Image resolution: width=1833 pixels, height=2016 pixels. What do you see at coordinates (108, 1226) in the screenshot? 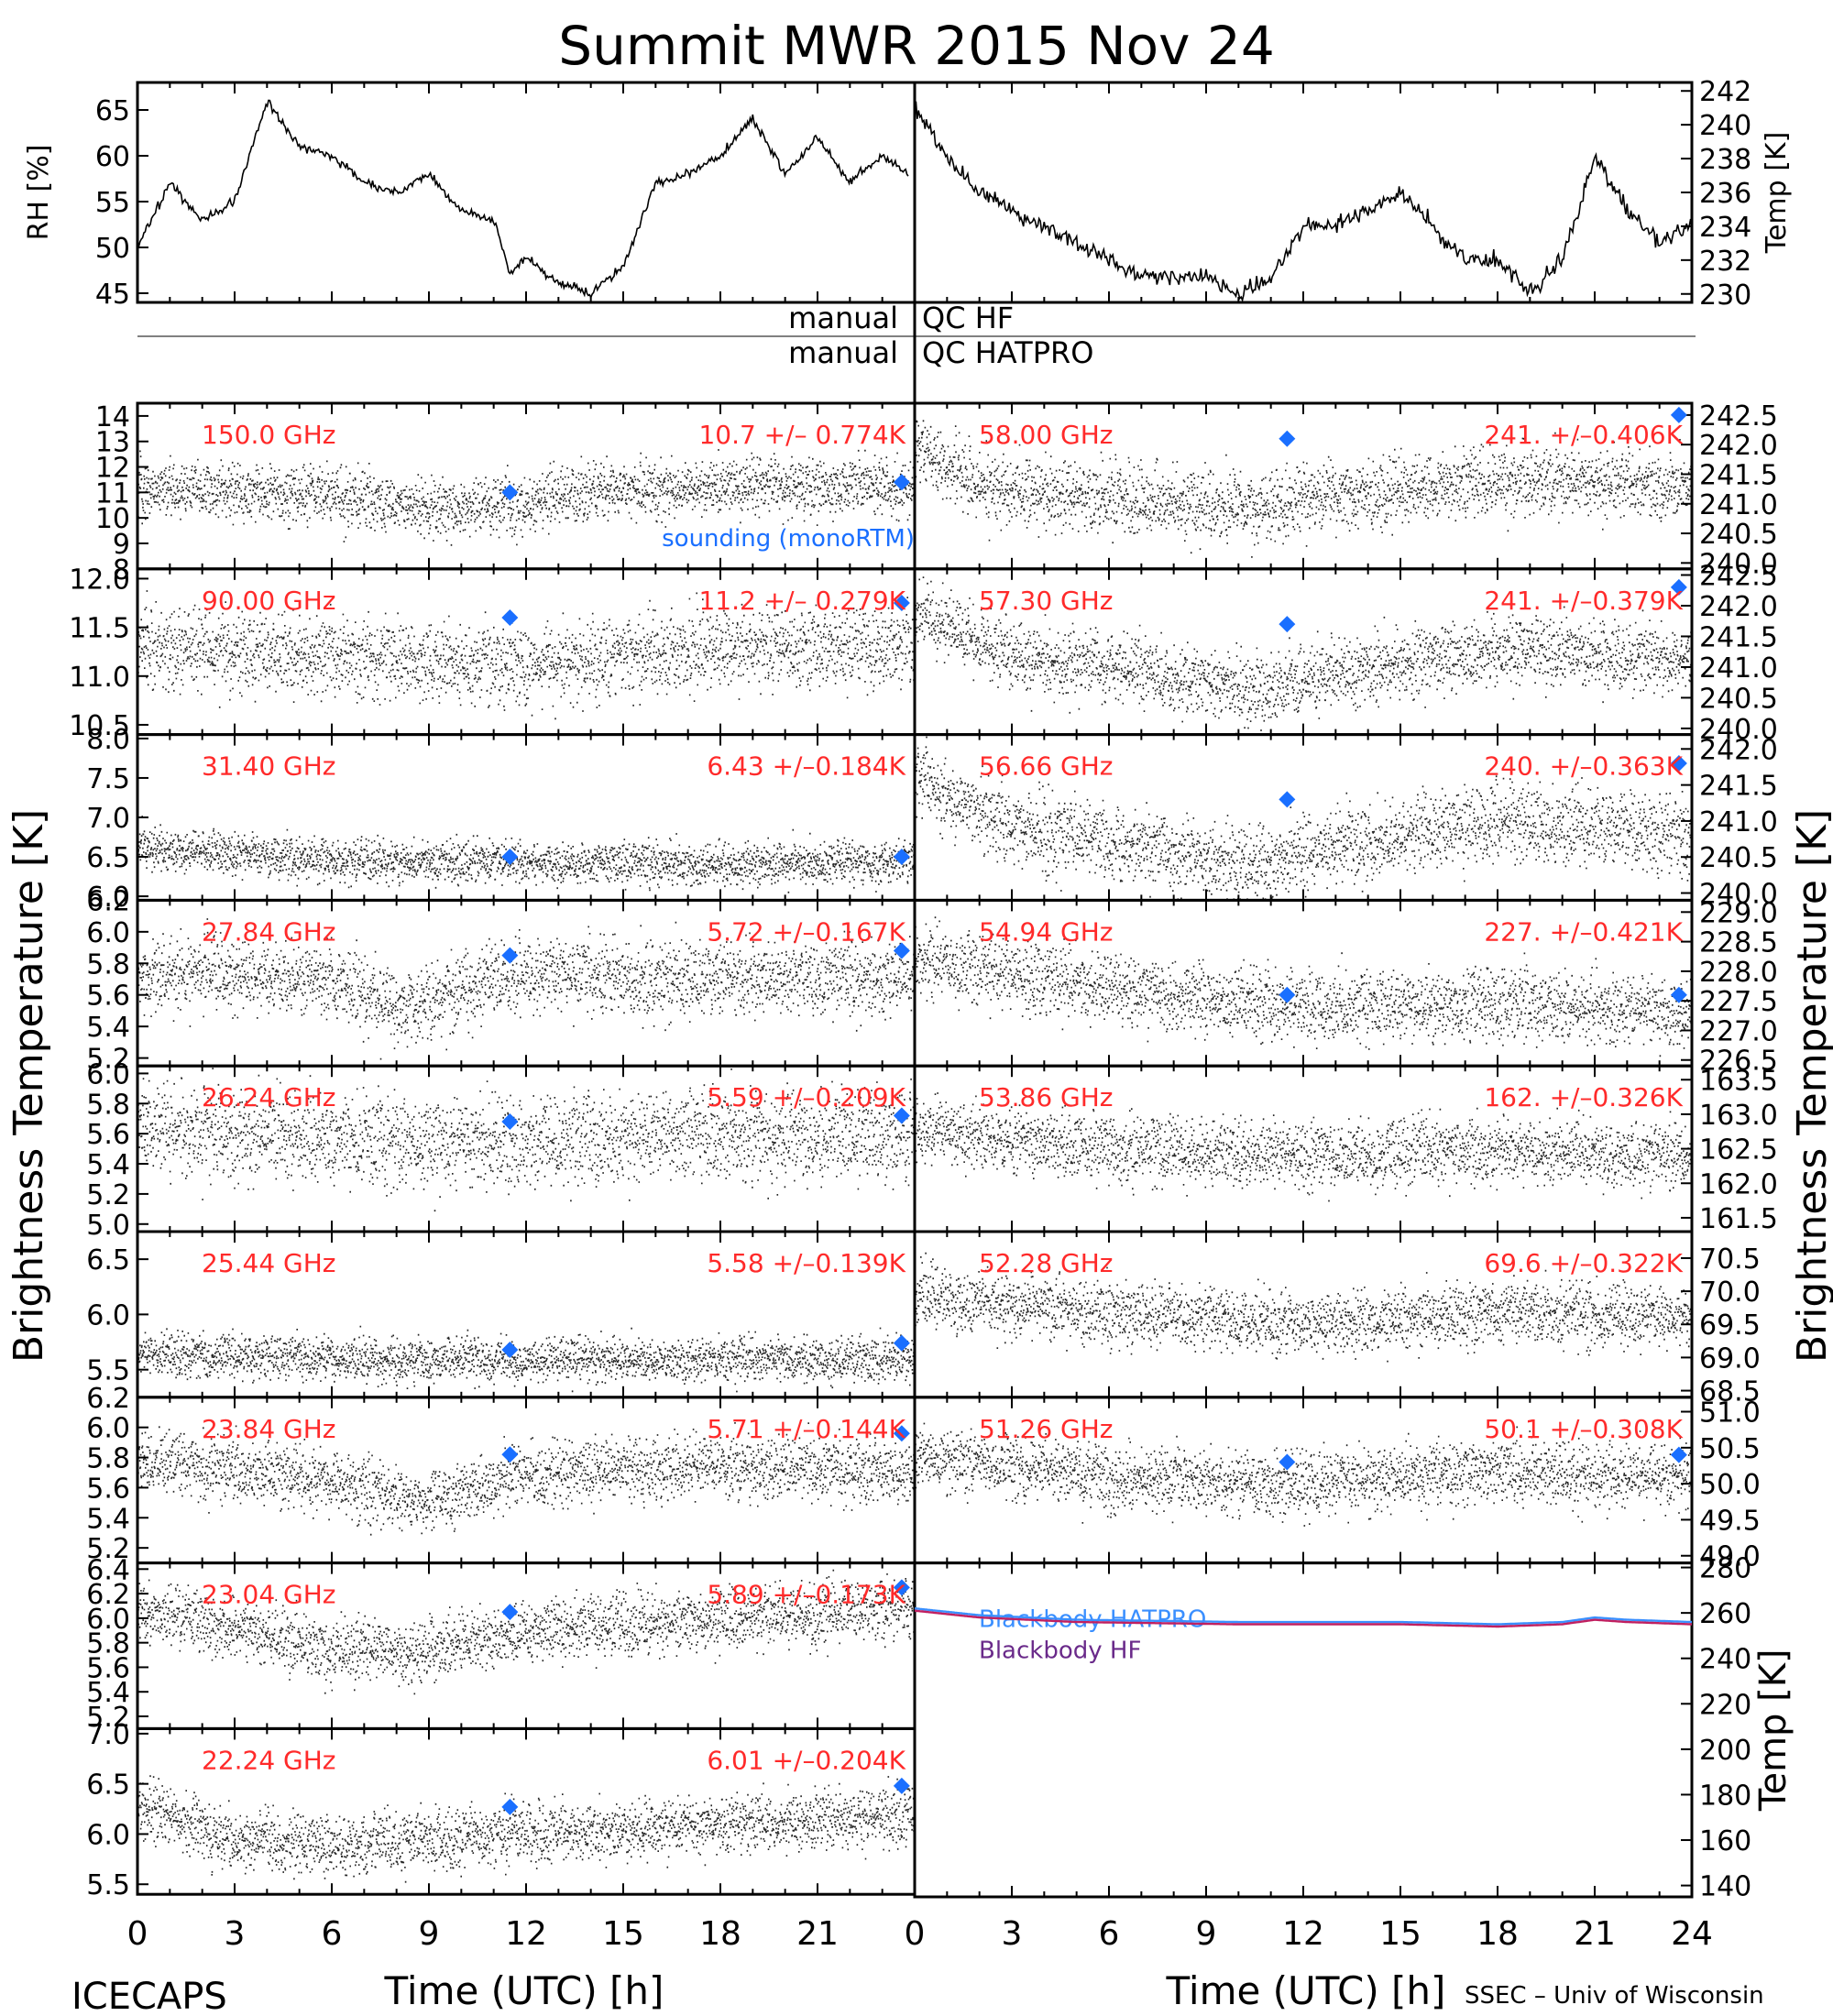
I see `y-tick-label: 5.0` at bounding box center [108, 1226].